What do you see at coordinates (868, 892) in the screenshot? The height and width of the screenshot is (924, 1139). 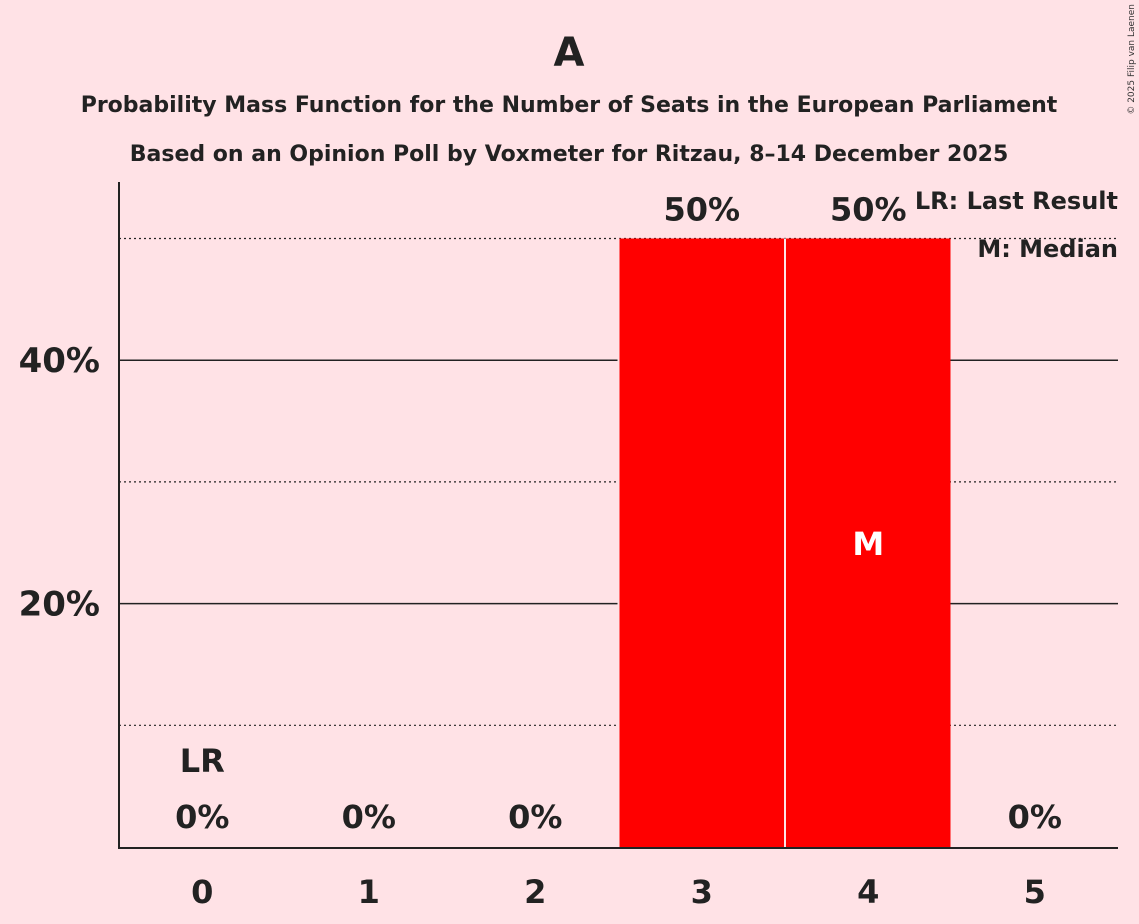 I see `x-tick-label: 4` at bounding box center [868, 892].